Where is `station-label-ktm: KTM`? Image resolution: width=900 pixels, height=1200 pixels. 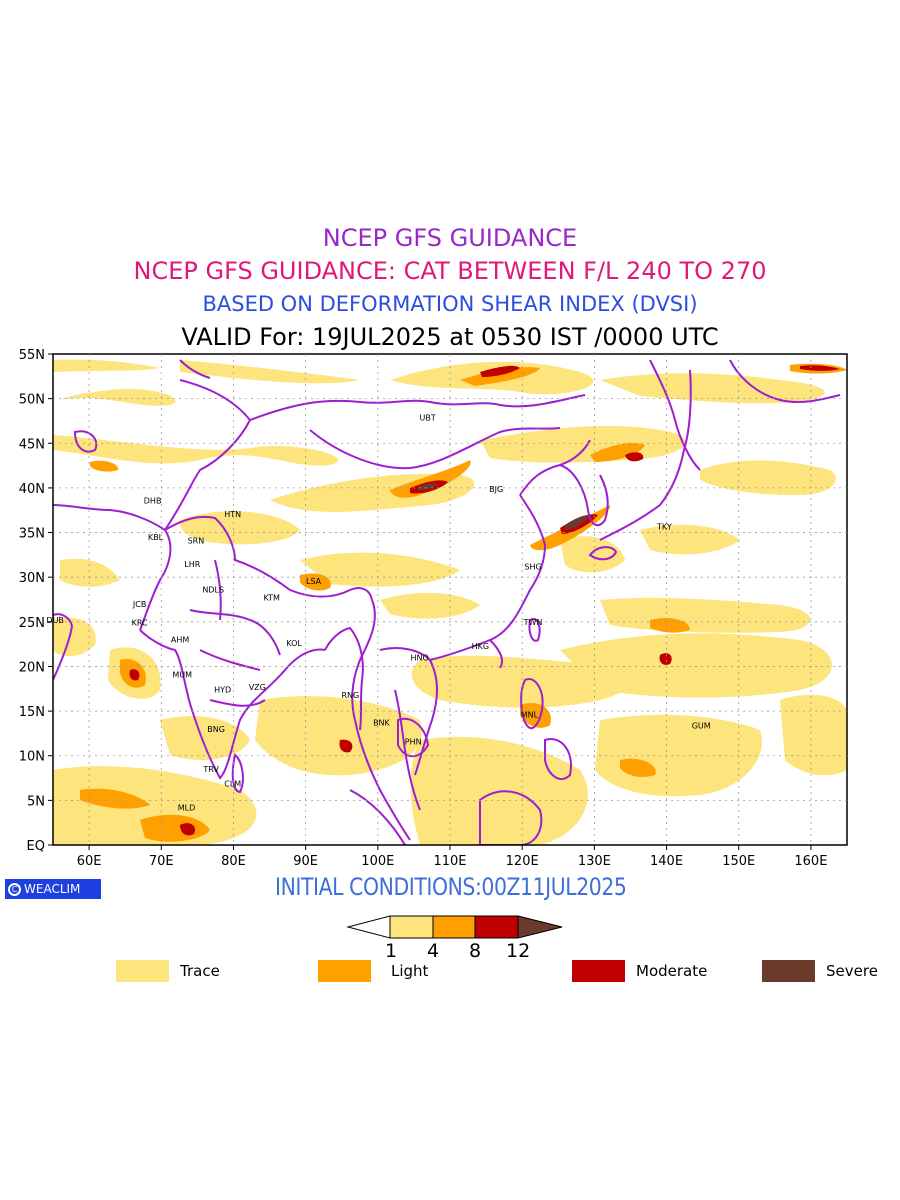
station-label-ktm: KTM is located at coordinates (271, 598).